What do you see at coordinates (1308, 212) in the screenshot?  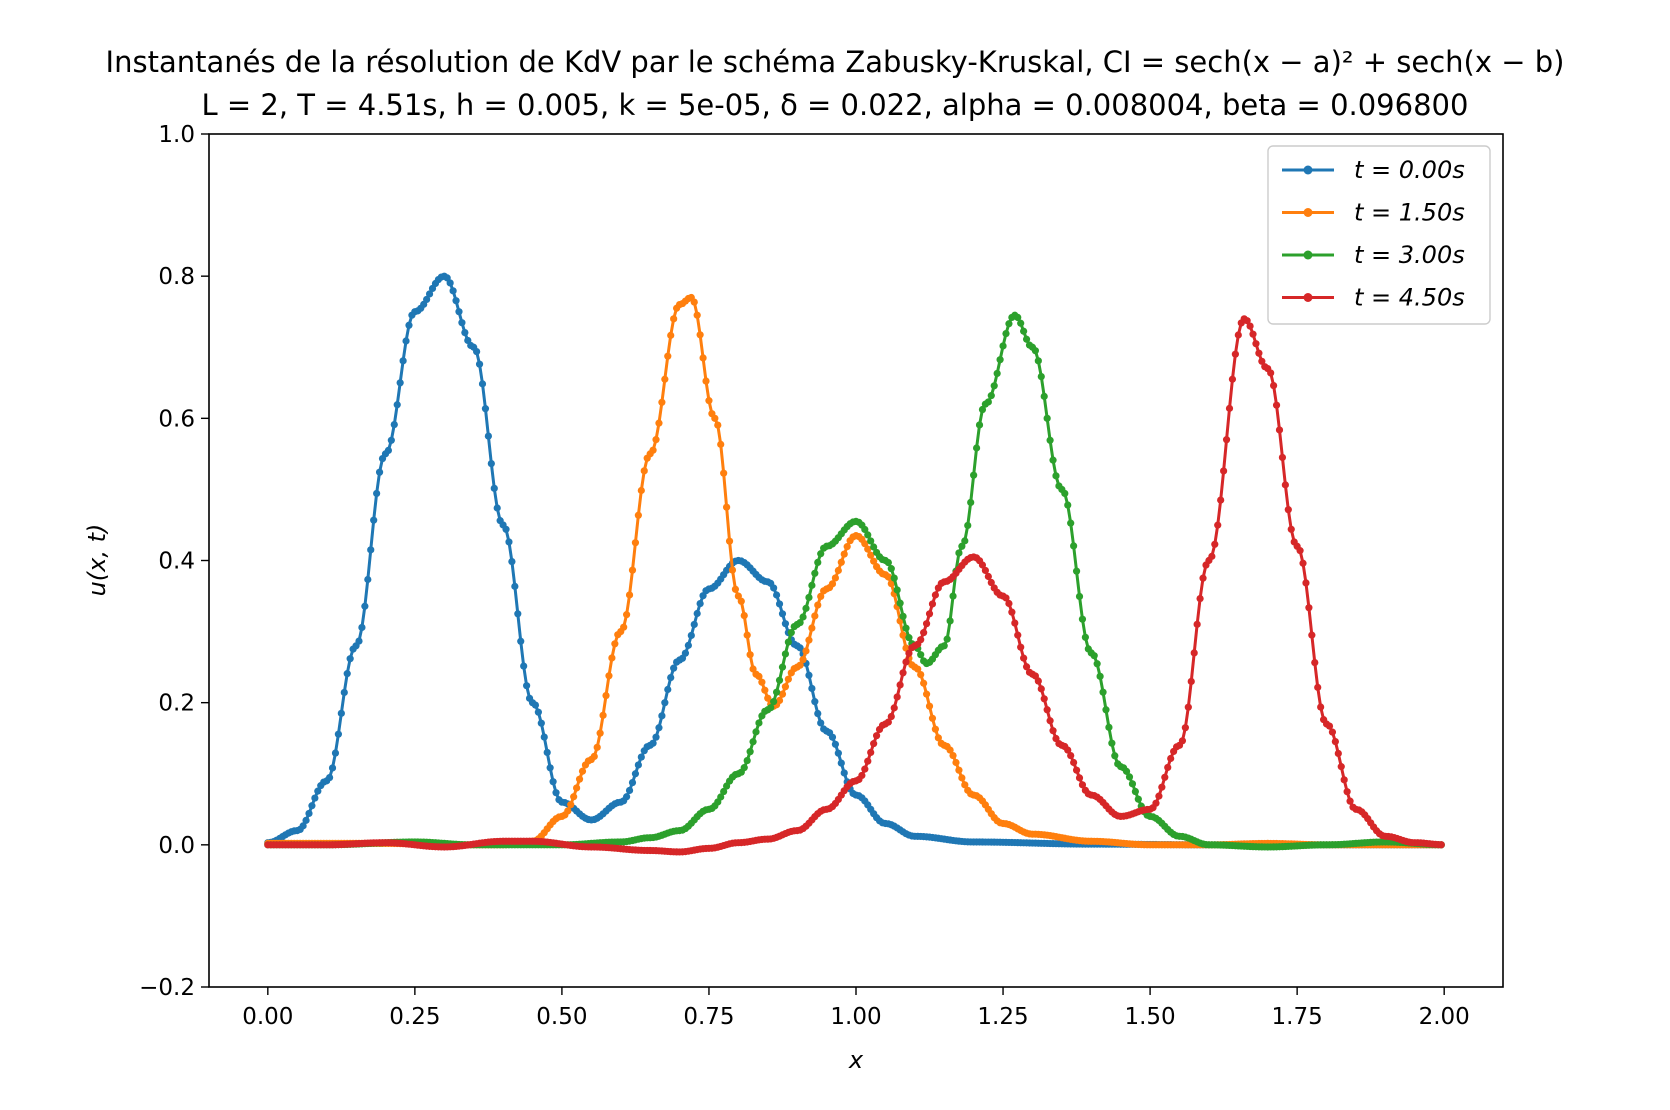 I see `legend-swatch-marker` at bounding box center [1308, 212].